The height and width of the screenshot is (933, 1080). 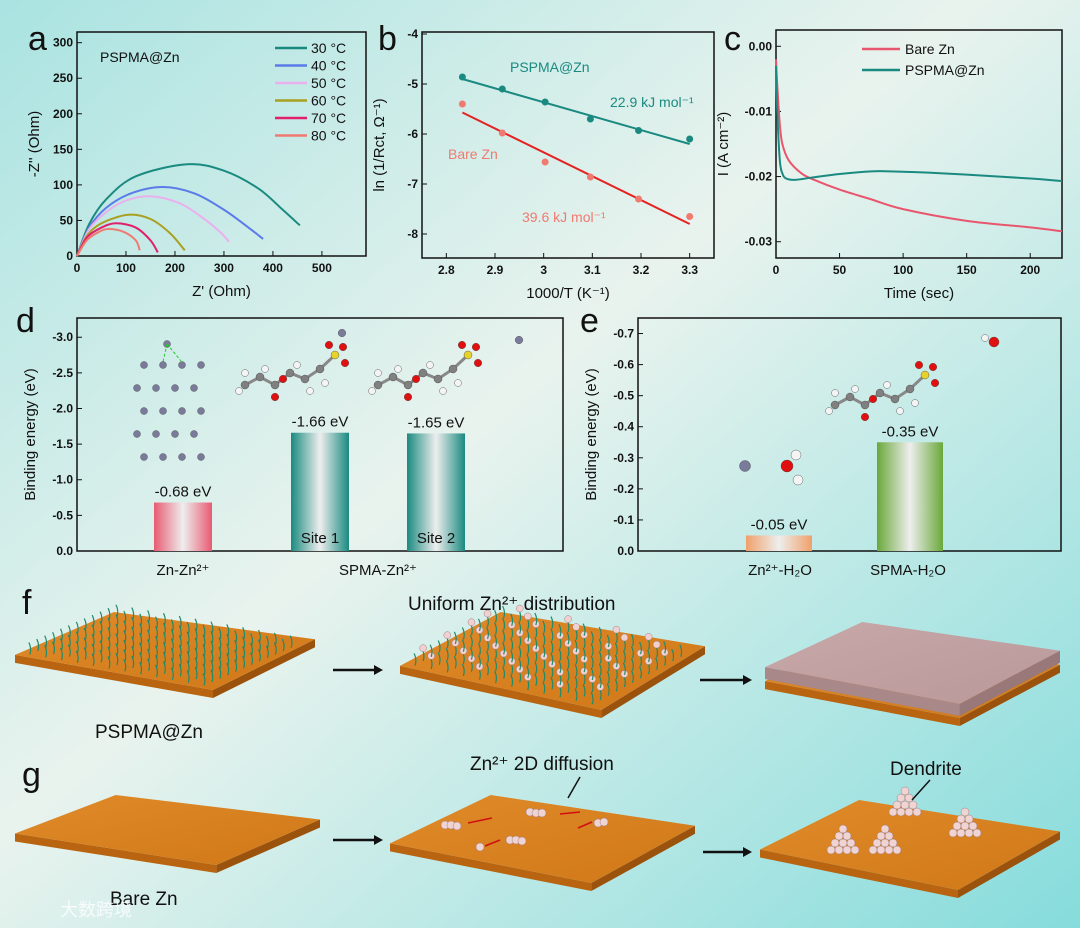 What do you see at coordinates (116, 853) in the screenshot?
I see `bare-zn-slab-front-edge` at bounding box center [116, 853].